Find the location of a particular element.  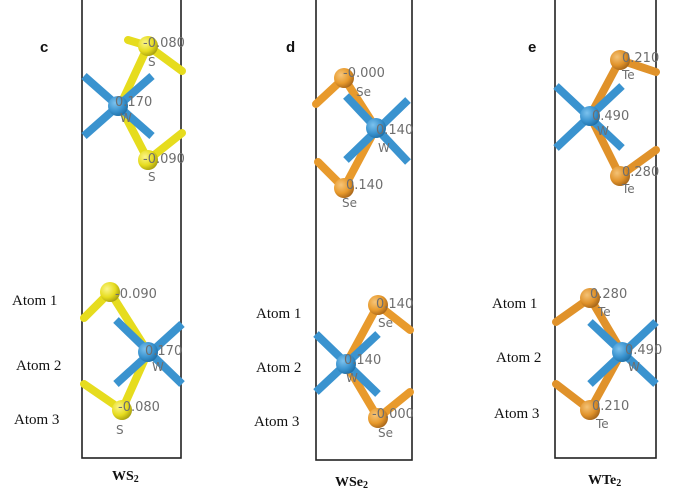

material-caption: WS2 is located at coordinates (125, 477).